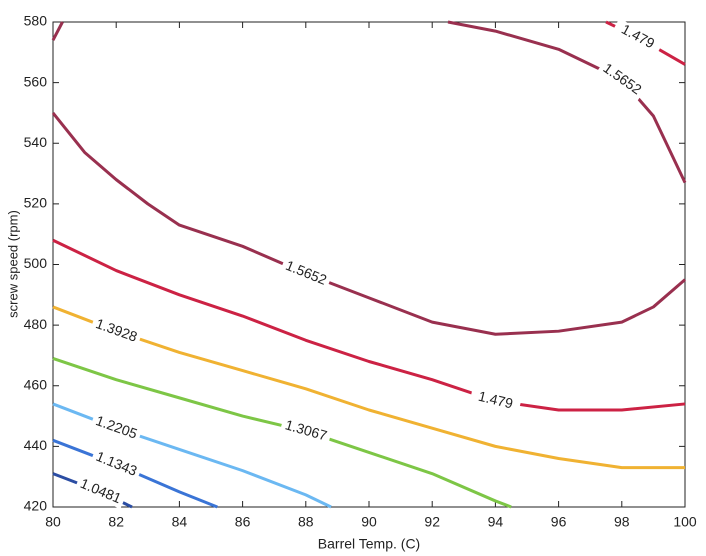 The image size is (706, 556). Describe the element at coordinates (369, 544) in the screenshot. I see `x-axis-label: Barrel Temp. (C)` at that location.